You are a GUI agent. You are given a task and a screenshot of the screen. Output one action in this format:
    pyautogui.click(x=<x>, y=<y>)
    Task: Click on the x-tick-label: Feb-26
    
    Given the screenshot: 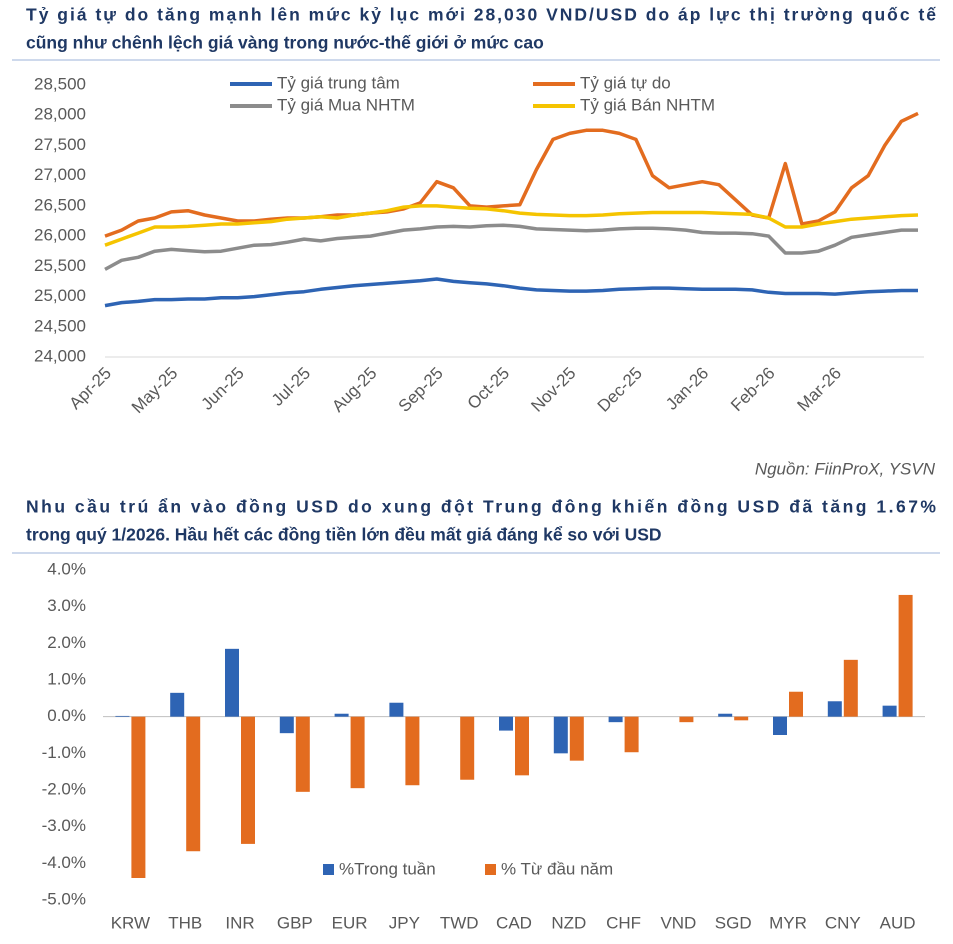 What is the action you would take?
    pyautogui.click(x=753, y=390)
    